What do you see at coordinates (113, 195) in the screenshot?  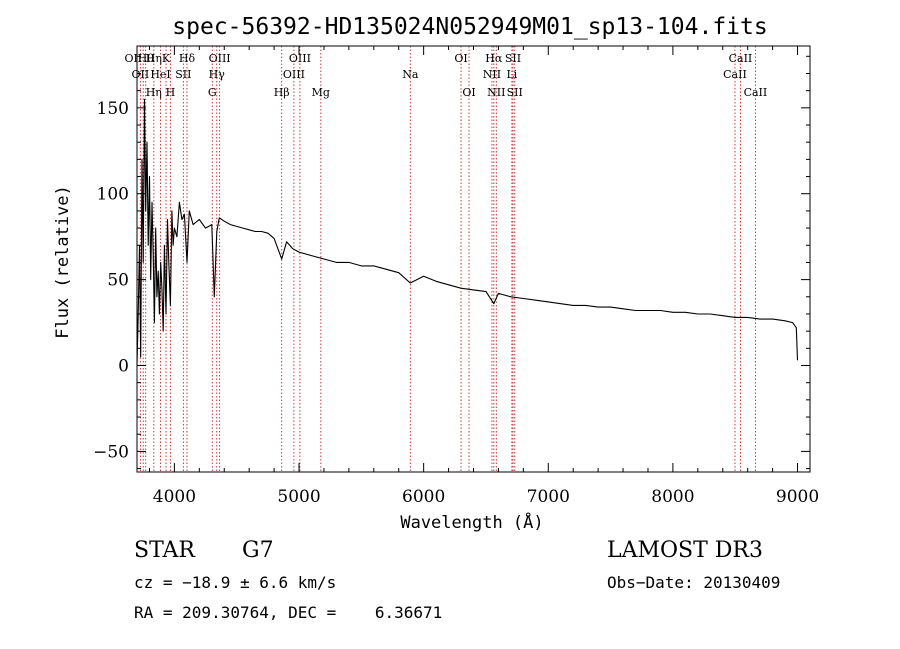 I see `y-tick-label: 100` at bounding box center [113, 195].